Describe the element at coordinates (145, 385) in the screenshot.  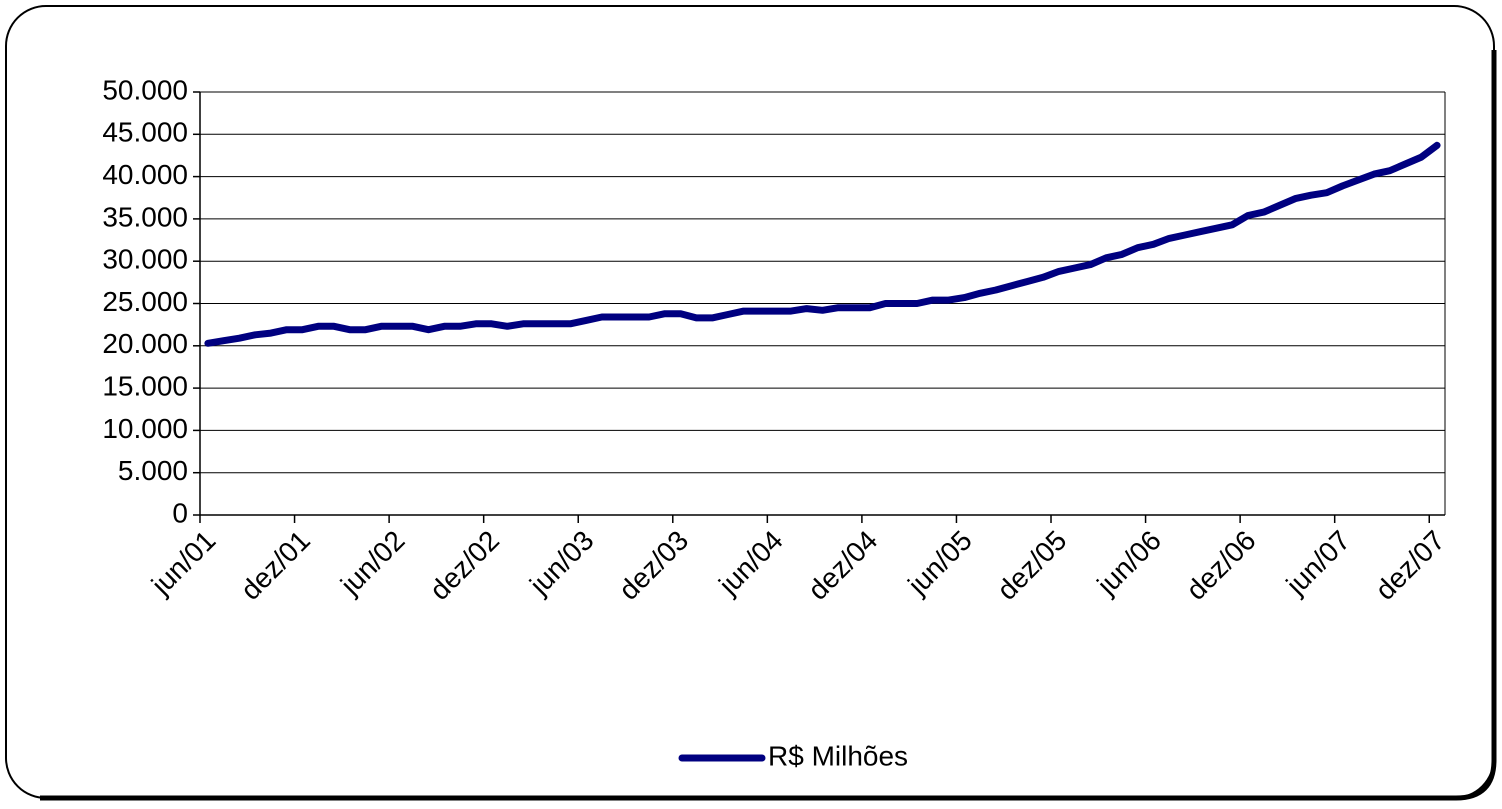
I see `y-tick-label: 15.000` at that location.